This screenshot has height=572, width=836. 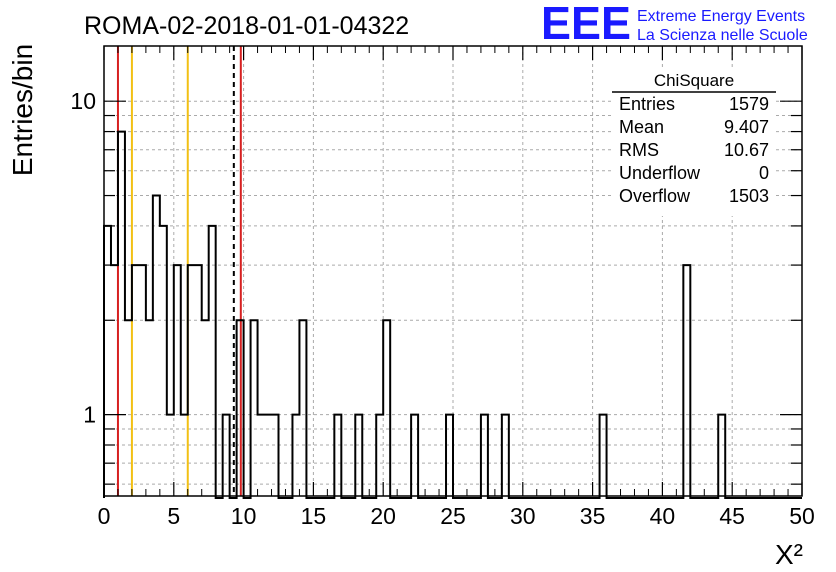 What do you see at coordinates (383, 516) in the screenshot?
I see `x-tick-label: 20` at bounding box center [383, 516].